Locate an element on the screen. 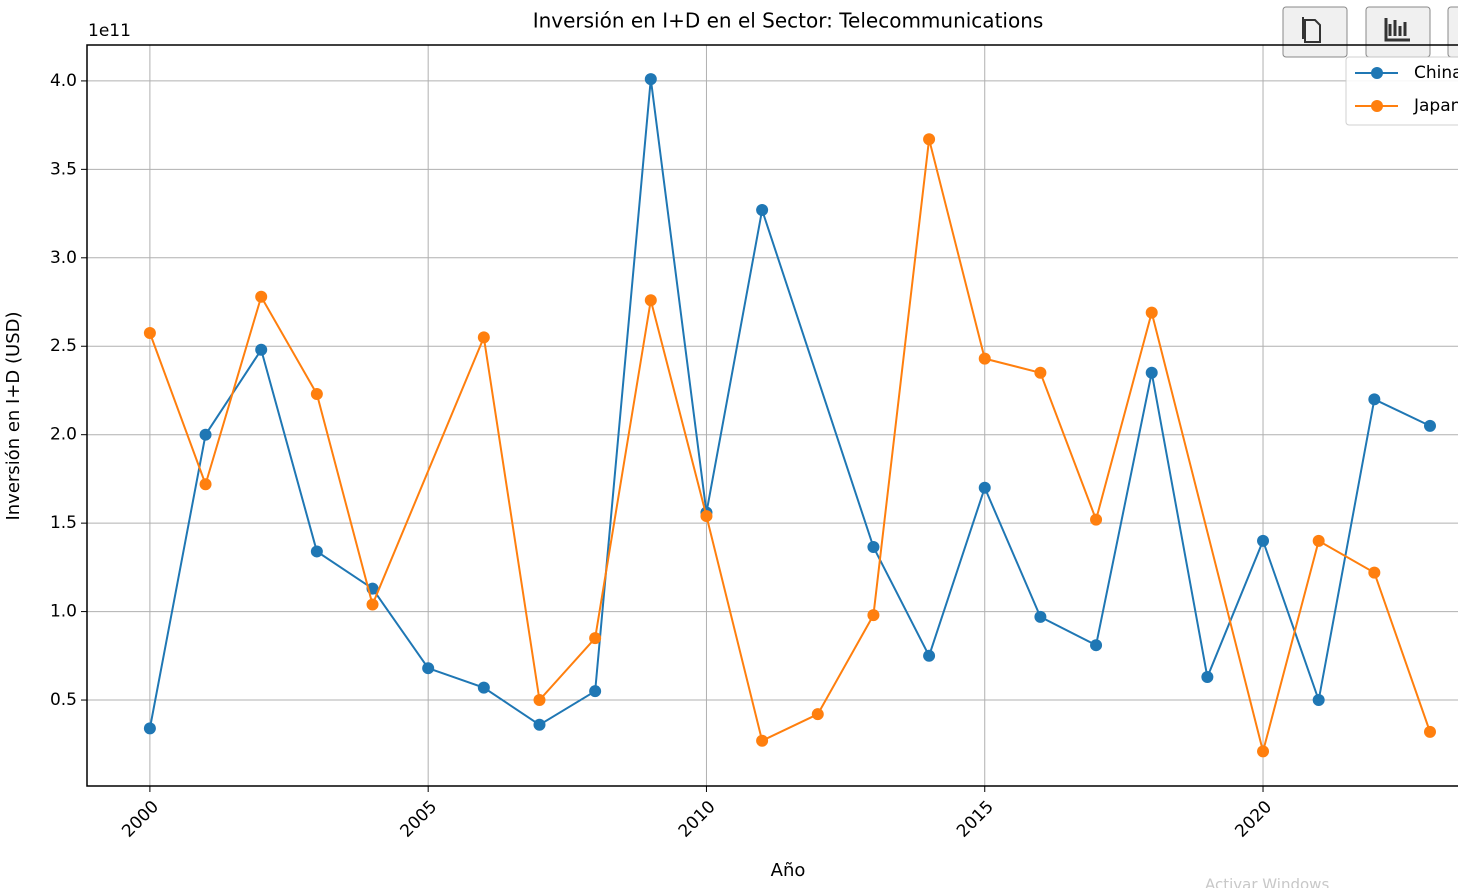  more-button is located at coordinates (1452, 32).